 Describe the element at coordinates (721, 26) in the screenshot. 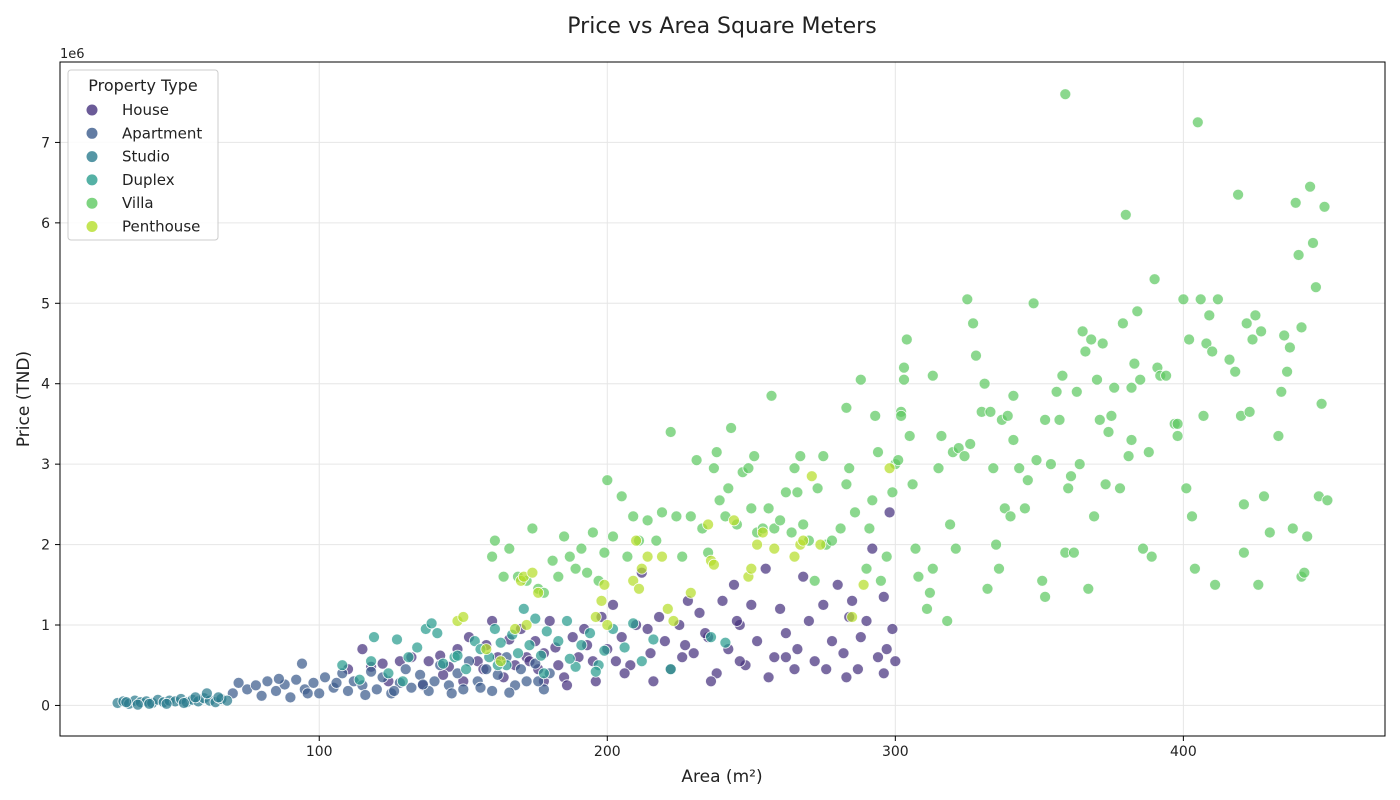

I see `chart-title: Price vs Area Square Meters` at that location.